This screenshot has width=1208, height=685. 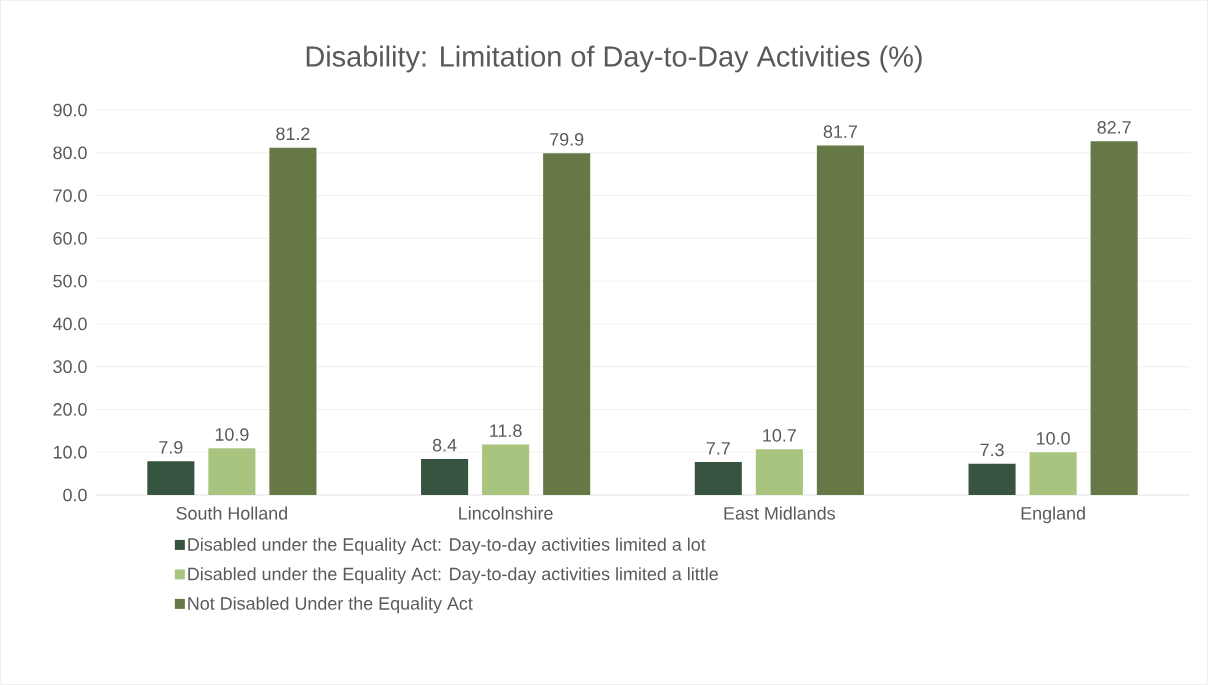 I want to click on data-label: 7.7, so click(x=718, y=448).